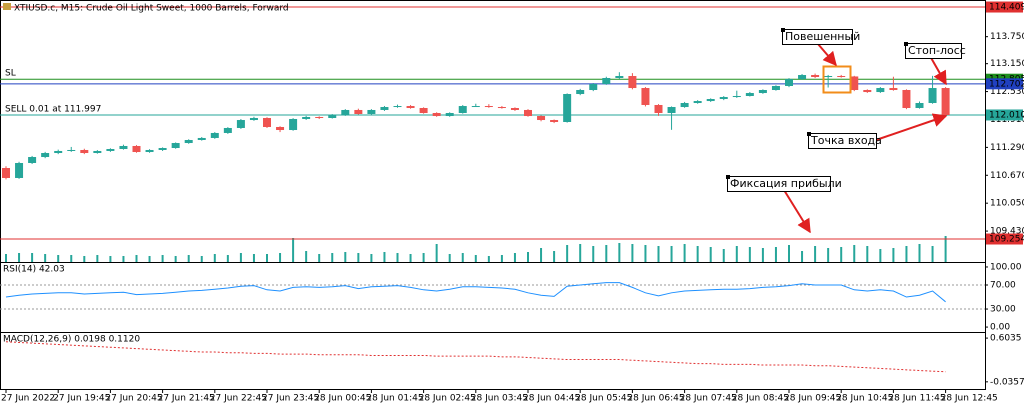 This screenshot has width=1024, height=405. What do you see at coordinates (708, 399) in the screenshot?
I see `x-tick-label: 28 Jun 07:45` at bounding box center [708, 399].